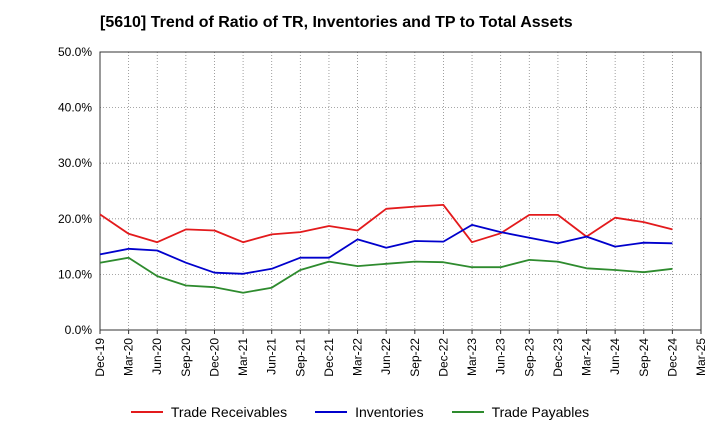 Image resolution: width=720 pixels, height=440 pixels. What do you see at coordinates (644, 357) in the screenshot?
I see `x-tick-label: Sep-24` at bounding box center [644, 357].